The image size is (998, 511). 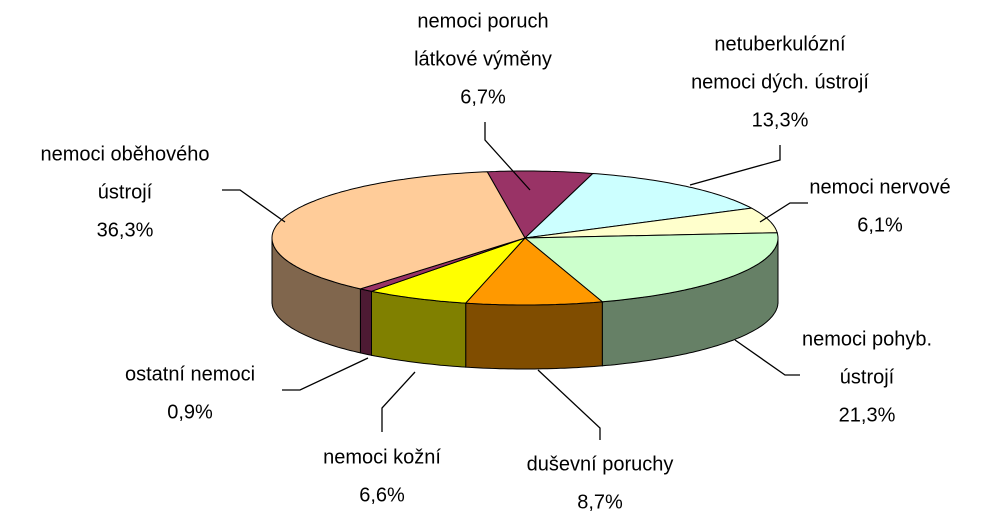 I want to click on value-label: 8,7%, so click(x=600, y=501).